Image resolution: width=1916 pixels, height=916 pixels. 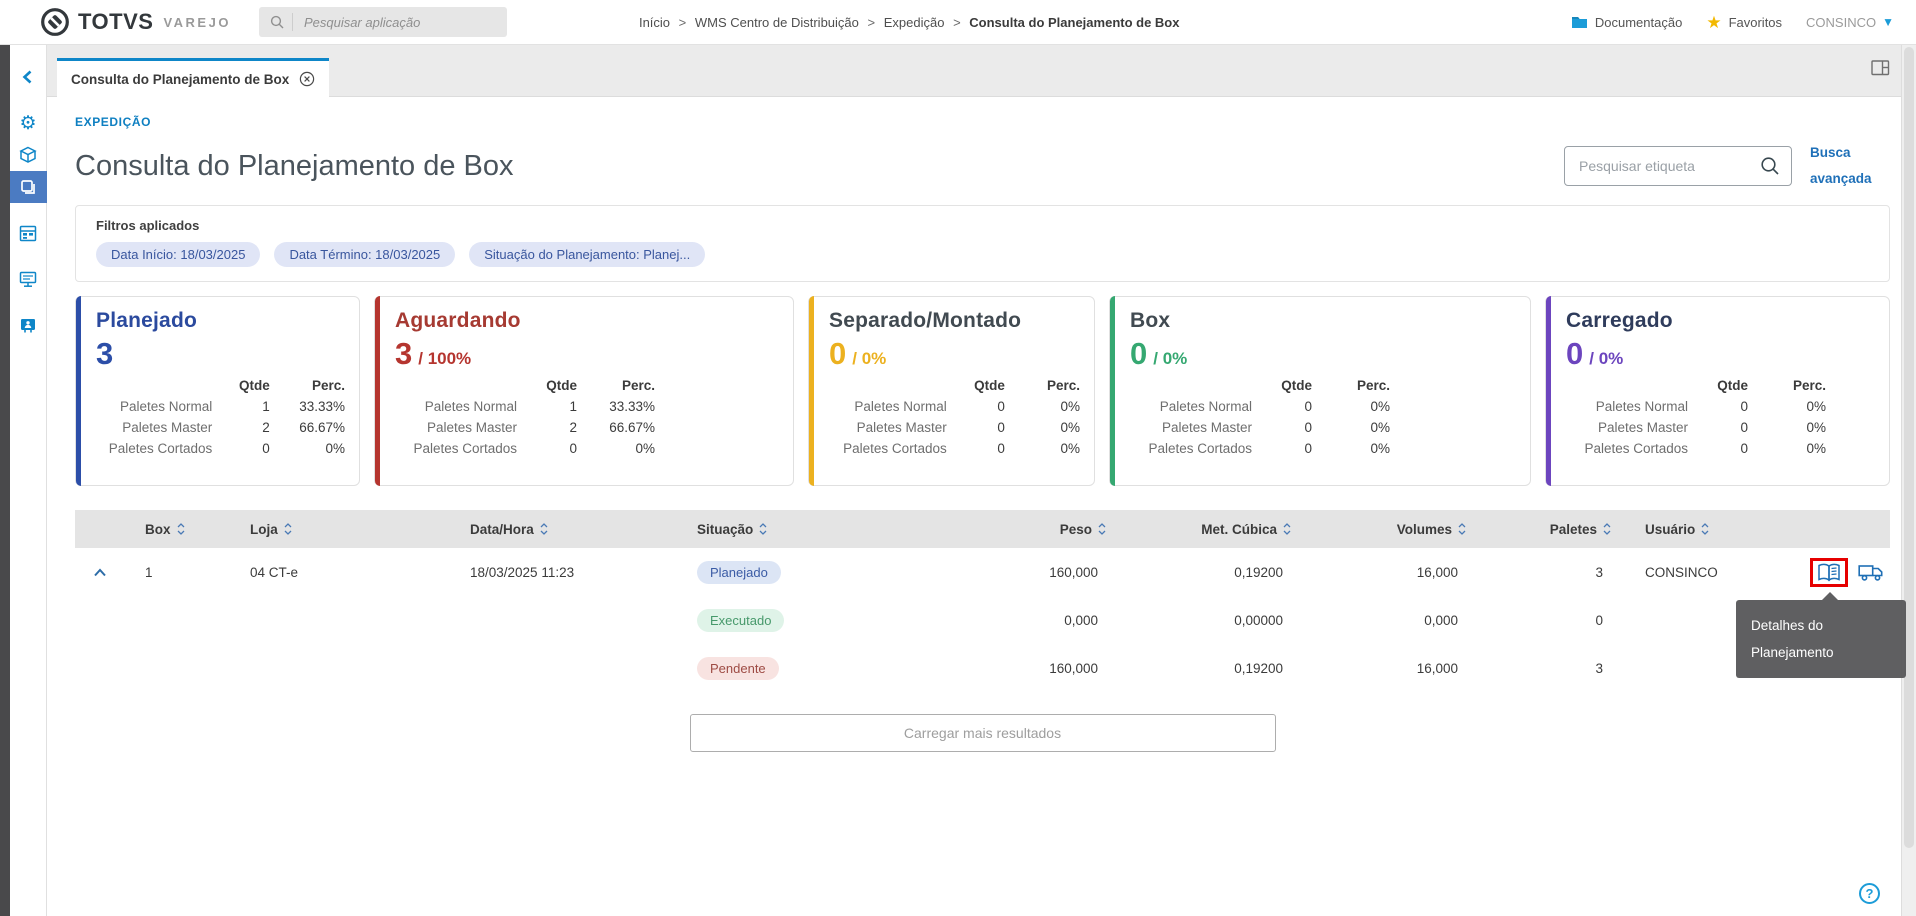 I want to click on column-header-box: Box, so click(x=180, y=529).